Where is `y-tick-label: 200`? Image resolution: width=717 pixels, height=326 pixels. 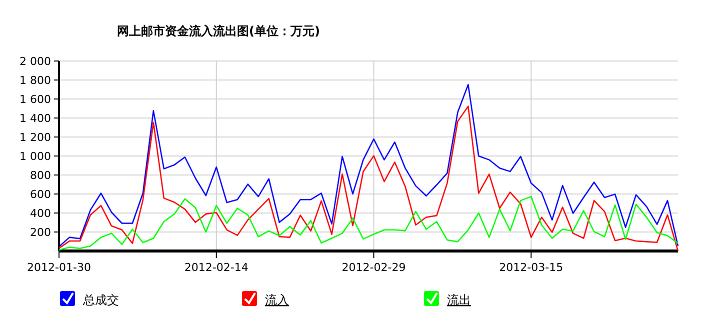 y-tick-label: 200 is located at coordinates (40, 232).